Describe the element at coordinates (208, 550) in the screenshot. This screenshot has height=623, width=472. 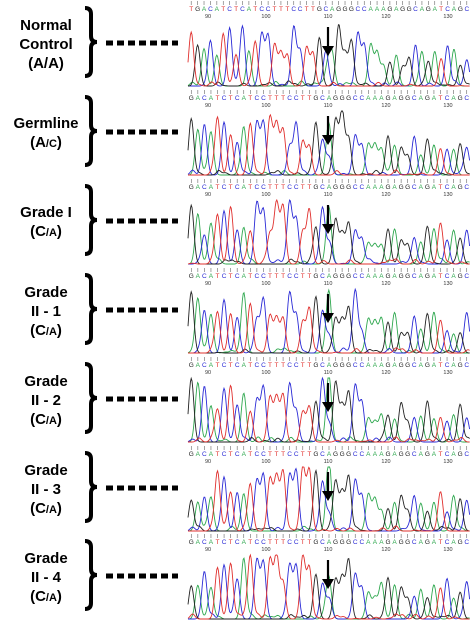
I see `position-tick-label: 90` at that location.